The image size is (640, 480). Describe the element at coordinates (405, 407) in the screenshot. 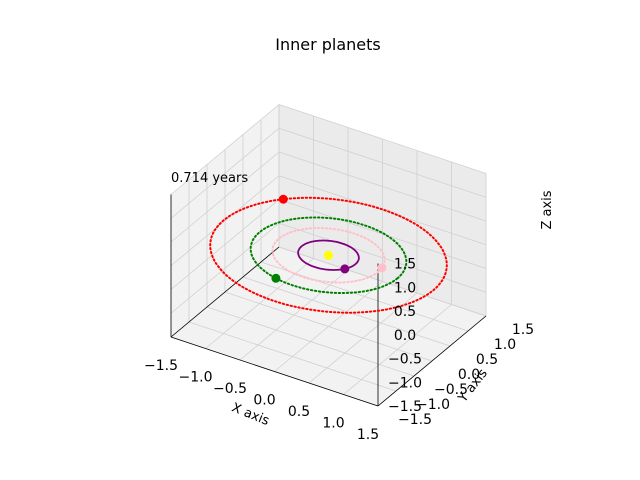

I see `z-tick-label: −1.5` at that location.